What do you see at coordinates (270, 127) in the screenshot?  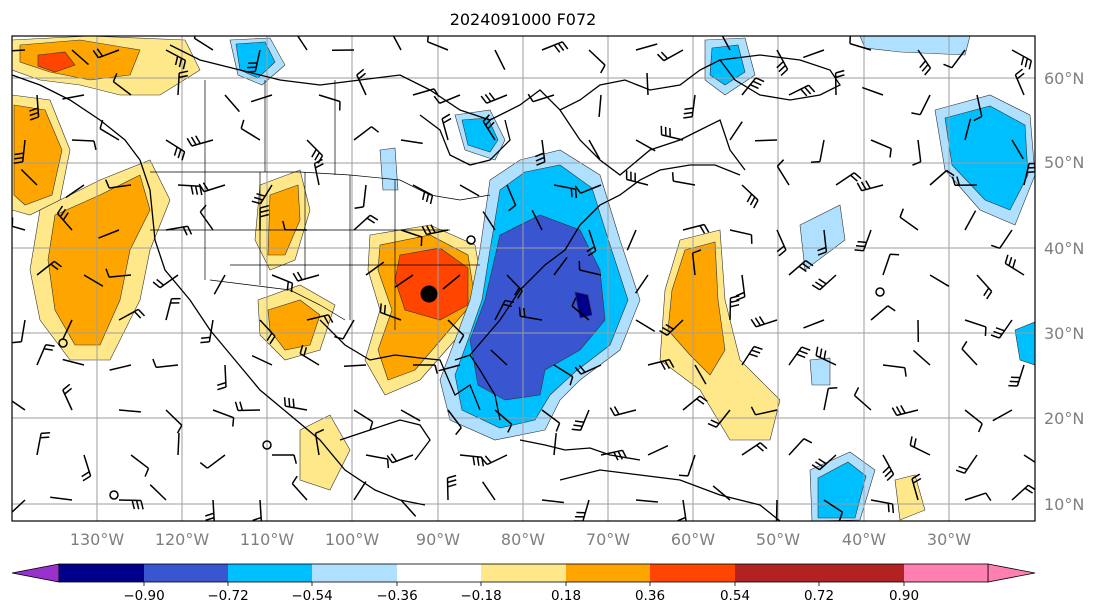 I see `border-canada-provinces` at bounding box center [270, 127].